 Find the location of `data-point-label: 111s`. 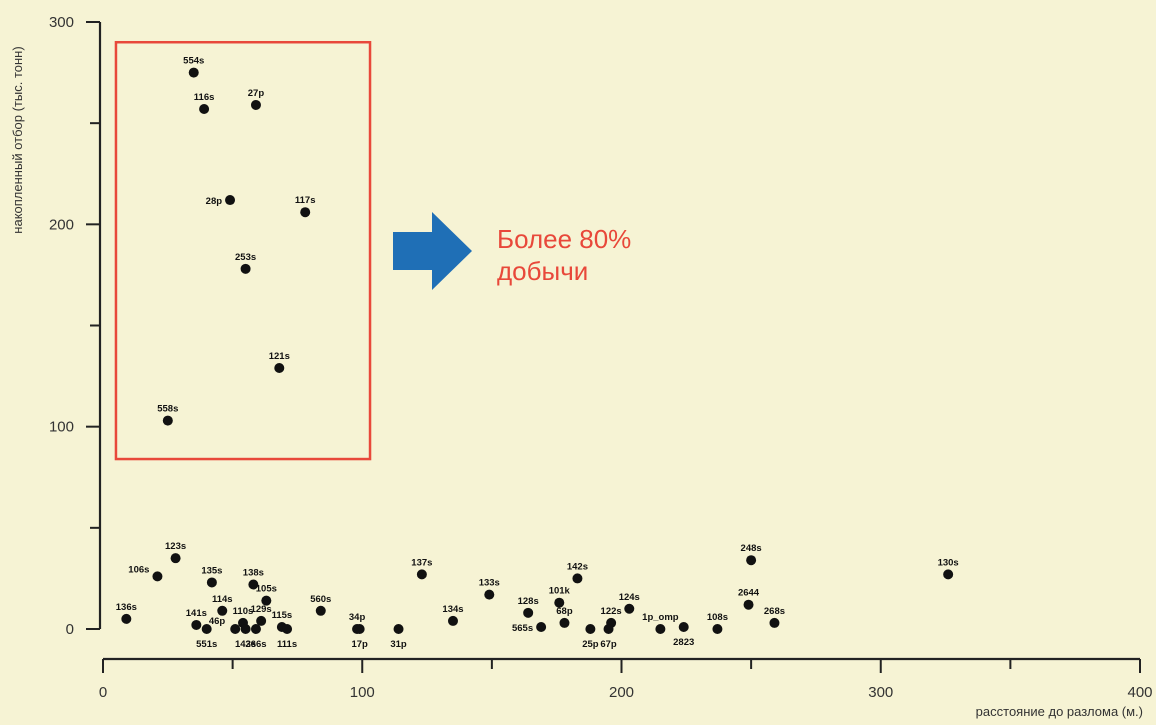

data-point-label: 111s is located at coordinates (287, 644).